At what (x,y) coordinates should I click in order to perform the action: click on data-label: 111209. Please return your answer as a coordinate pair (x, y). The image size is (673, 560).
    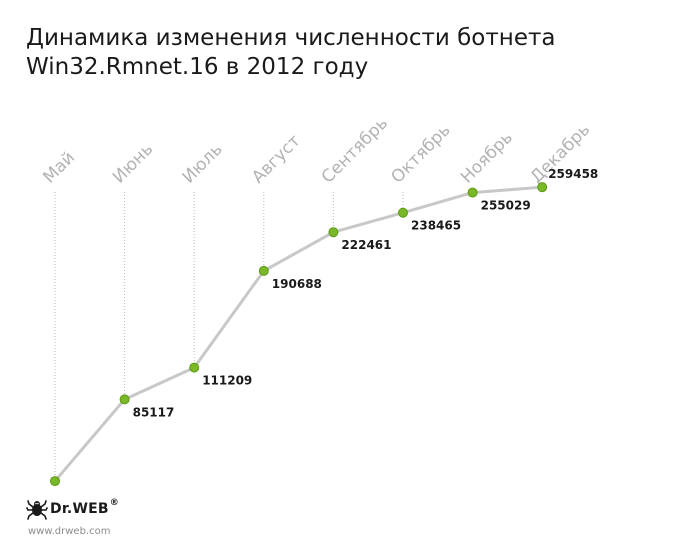
    Looking at the image, I should click on (227, 381).